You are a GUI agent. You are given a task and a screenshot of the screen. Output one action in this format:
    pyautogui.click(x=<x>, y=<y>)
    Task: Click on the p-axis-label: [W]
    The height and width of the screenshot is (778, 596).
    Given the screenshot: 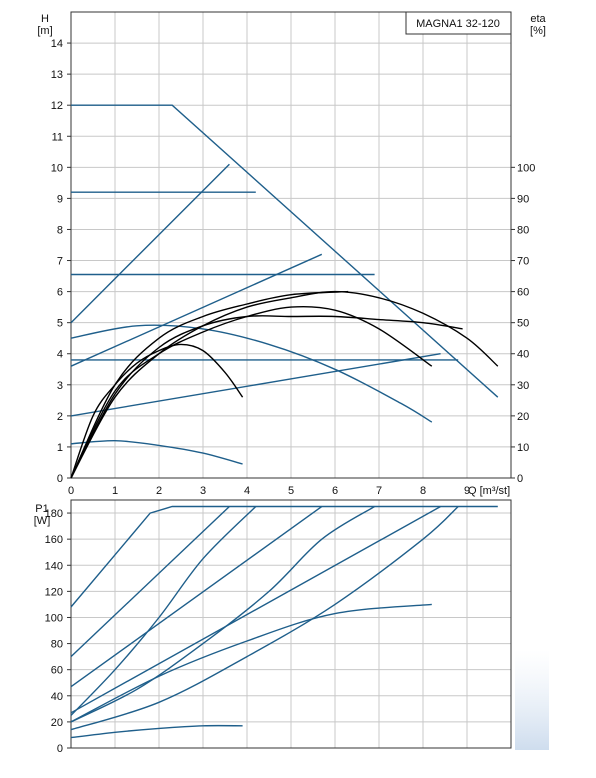 What is the action you would take?
    pyautogui.click(x=42, y=521)
    